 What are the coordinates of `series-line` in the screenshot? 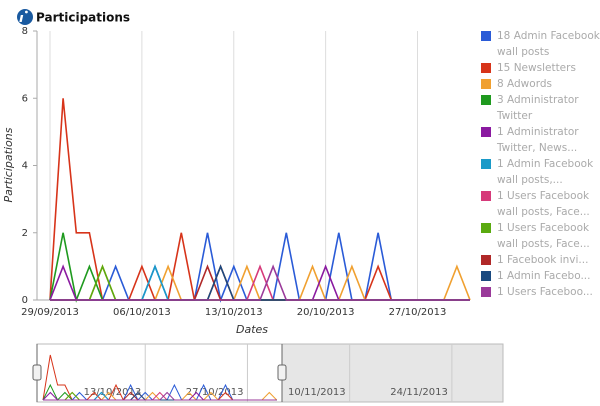 It's located at (260, 282).